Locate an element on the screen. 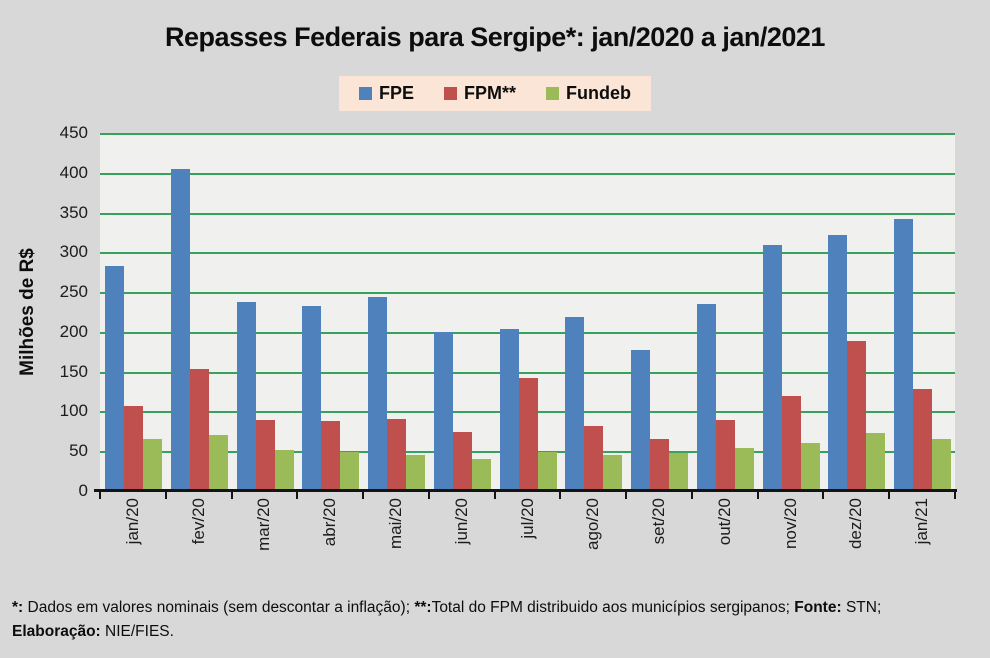 Image resolution: width=990 pixels, height=658 pixels. x-tick-label-mai/20: mai/20 is located at coordinates (395, 524).